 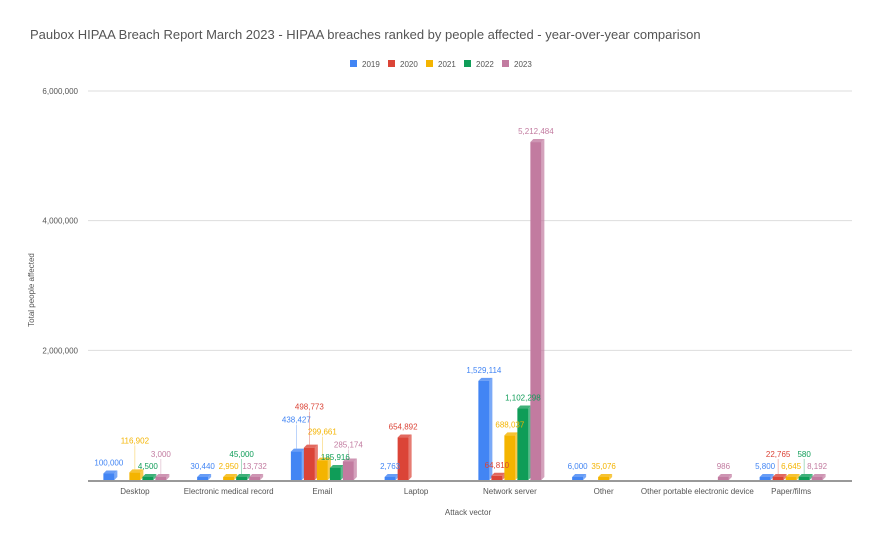 What do you see at coordinates (429, 63) in the screenshot?
I see `legend-swatch-2021` at bounding box center [429, 63].